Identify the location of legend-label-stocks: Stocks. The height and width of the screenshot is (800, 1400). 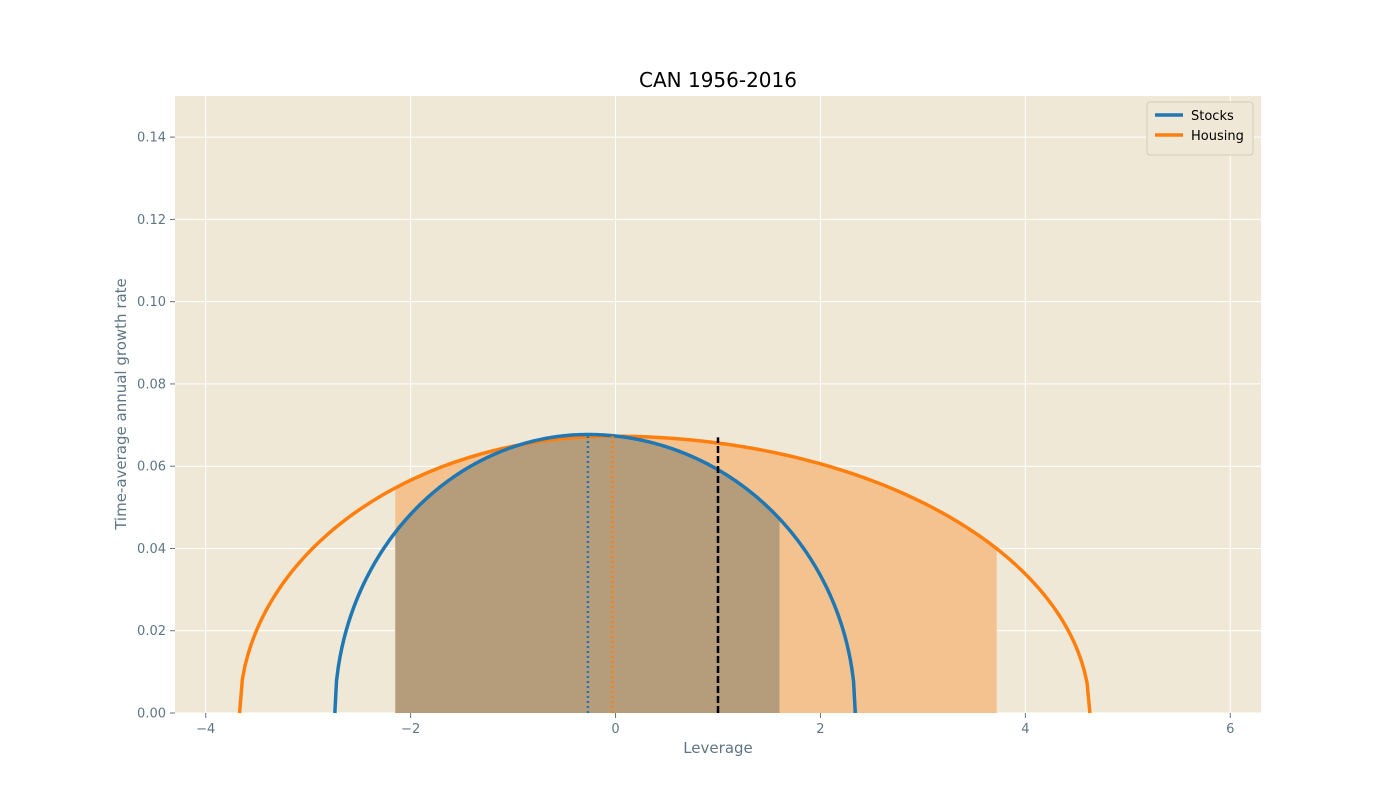
(1212, 116).